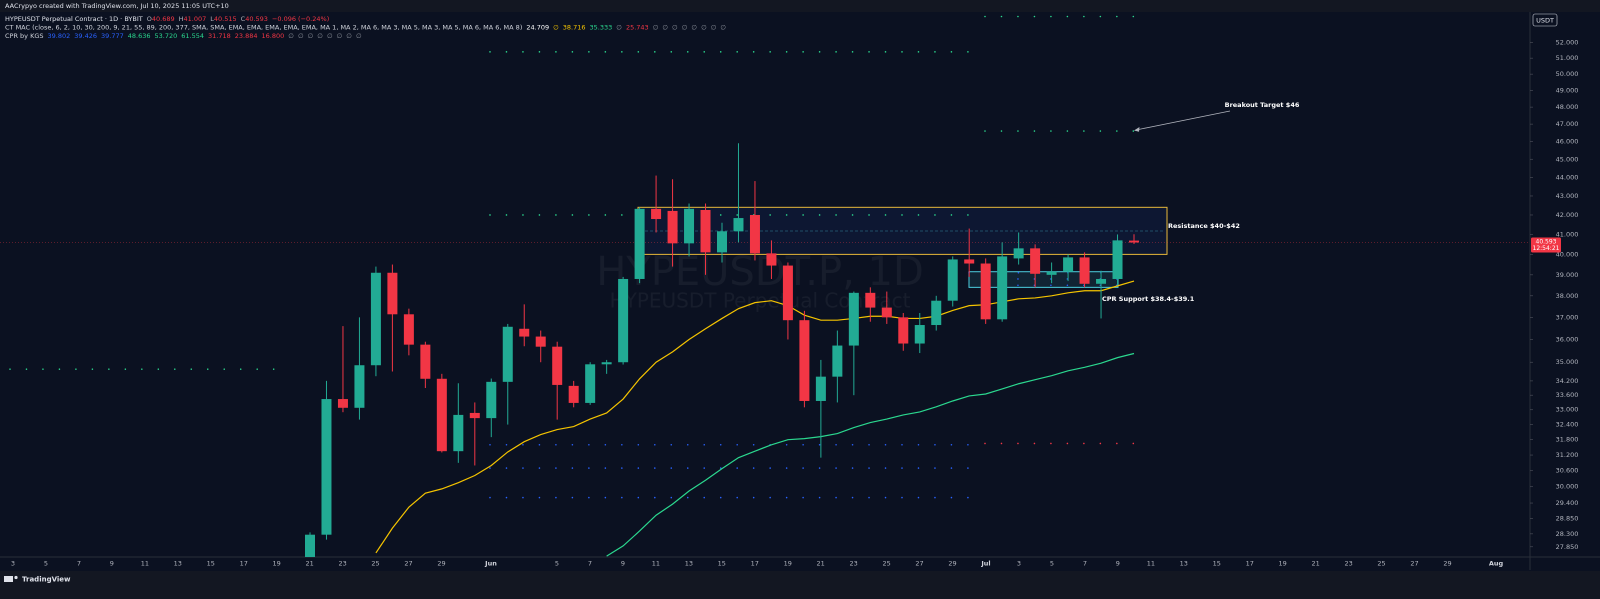 Image resolution: width=1600 pixels, height=599 pixels. I want to click on ohlc-value: 40.593, so click(256, 19).